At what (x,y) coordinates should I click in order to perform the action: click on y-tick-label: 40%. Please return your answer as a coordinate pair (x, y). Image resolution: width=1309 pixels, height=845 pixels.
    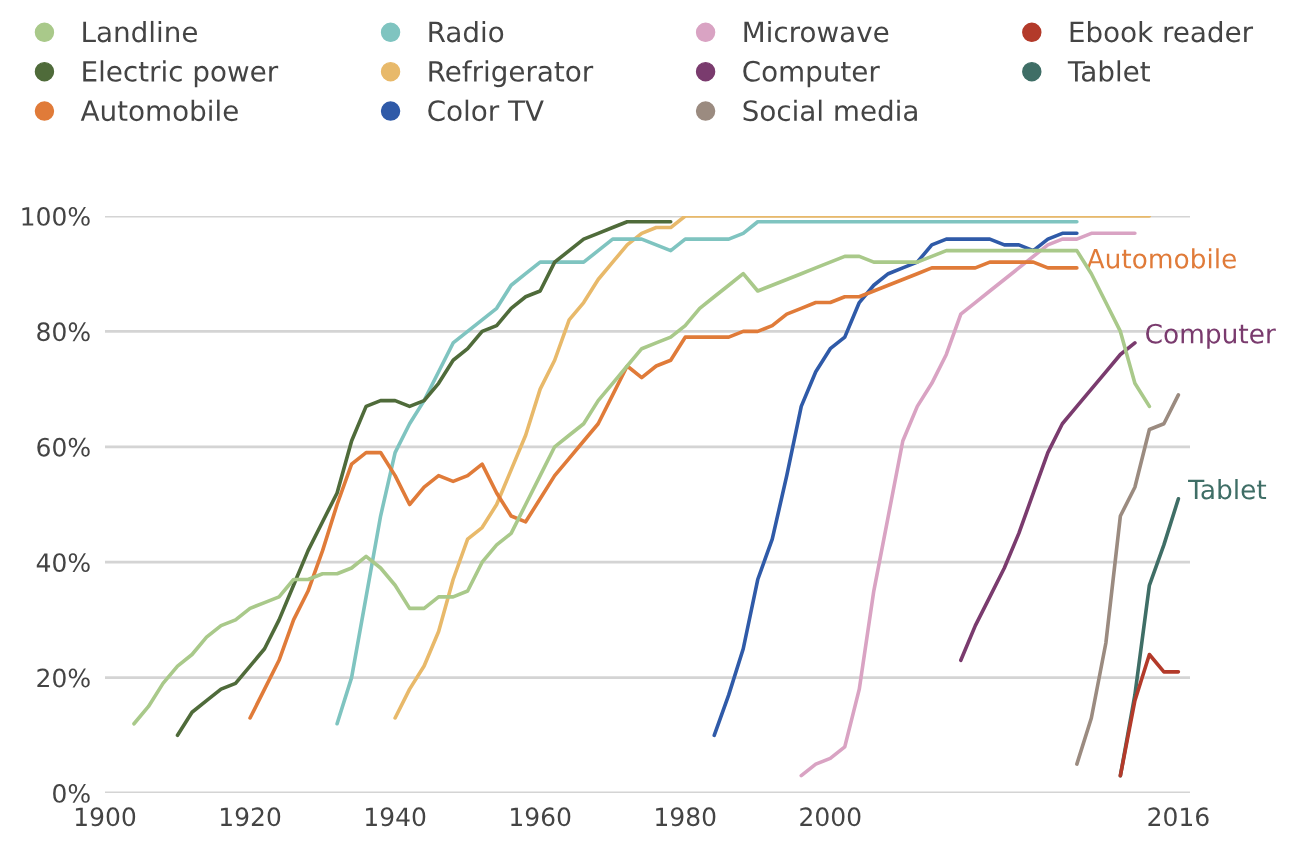
    Looking at the image, I should click on (63, 563).